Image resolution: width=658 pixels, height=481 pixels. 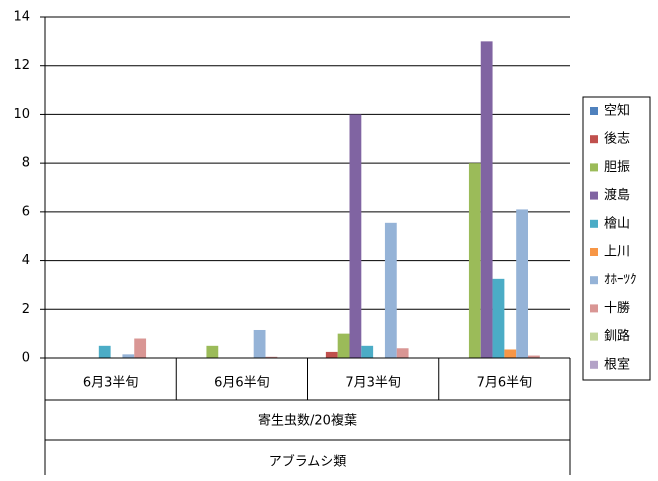 What do you see at coordinates (617, 139) in the screenshot?
I see `legend-label: 後志` at bounding box center [617, 139].